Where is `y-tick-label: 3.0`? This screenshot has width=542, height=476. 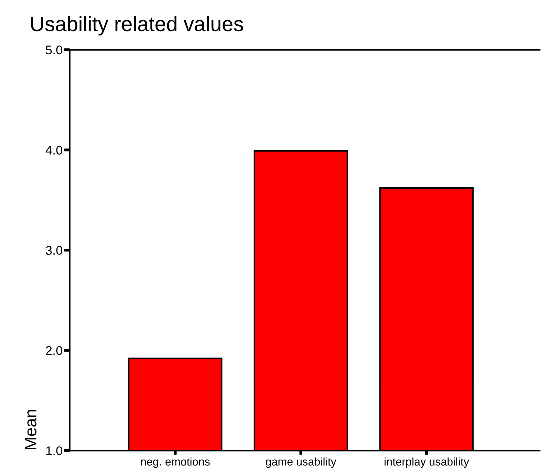
y-tick-label: 3.0 is located at coordinates (54, 251).